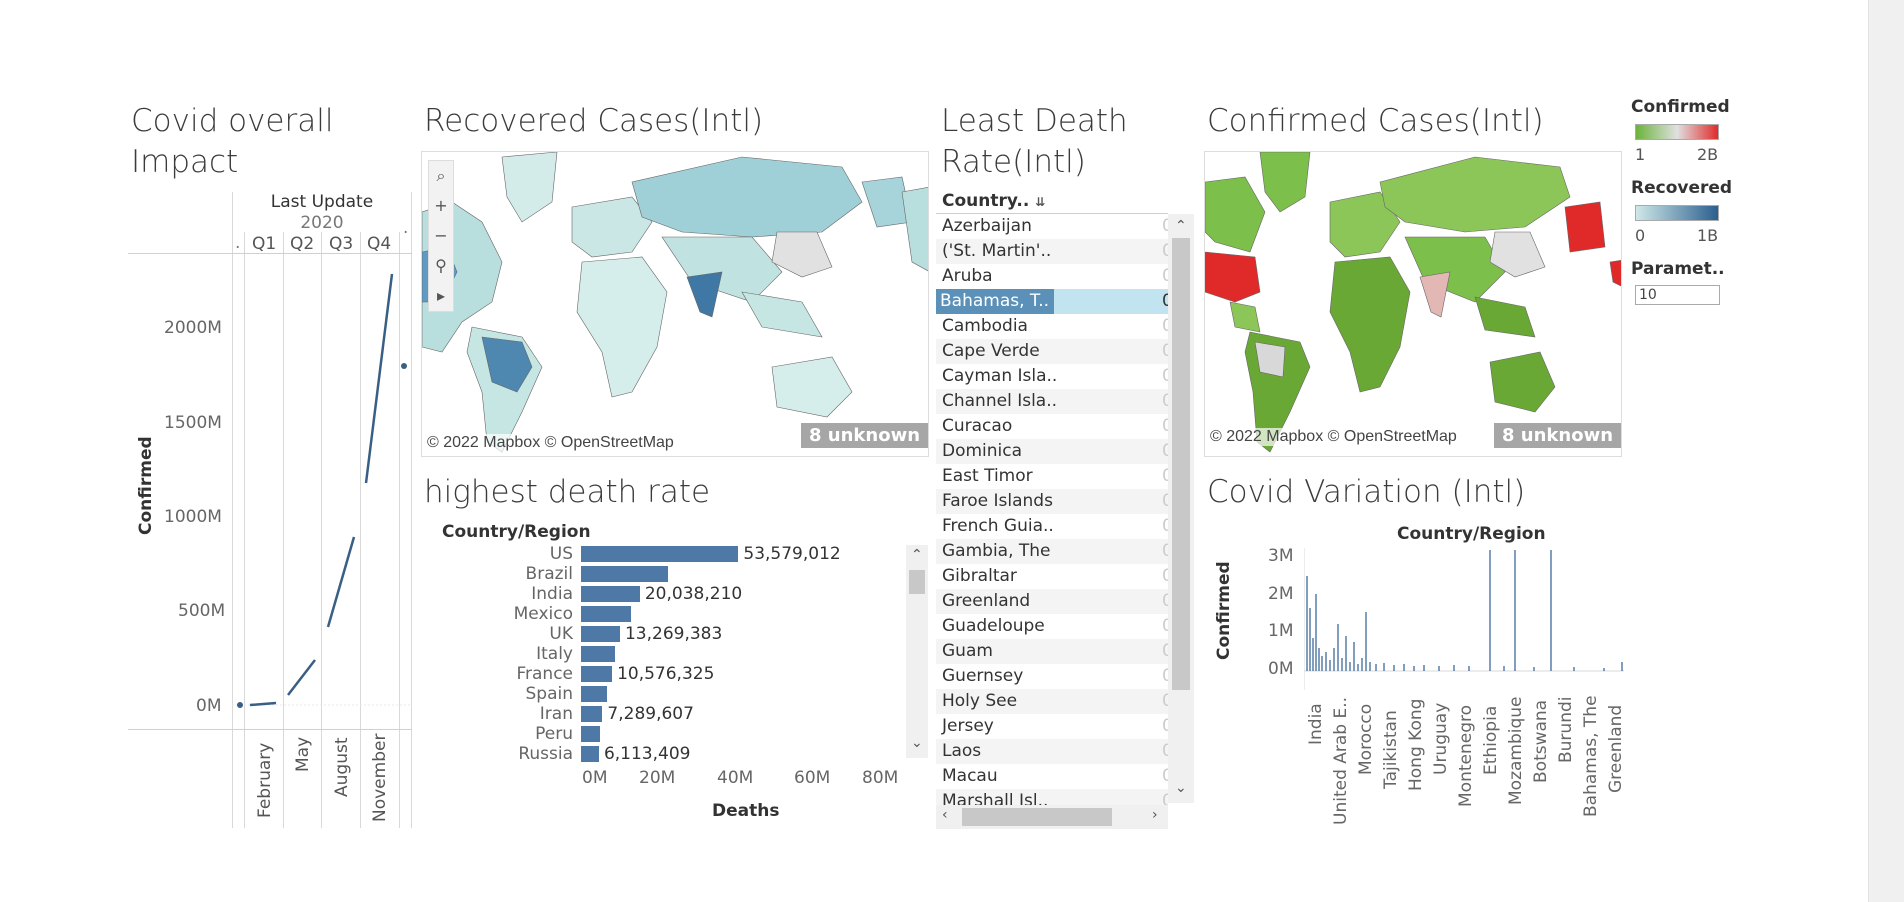  I want to click on least-list-row: Channel Isla.. 0, so click(1052, 401).